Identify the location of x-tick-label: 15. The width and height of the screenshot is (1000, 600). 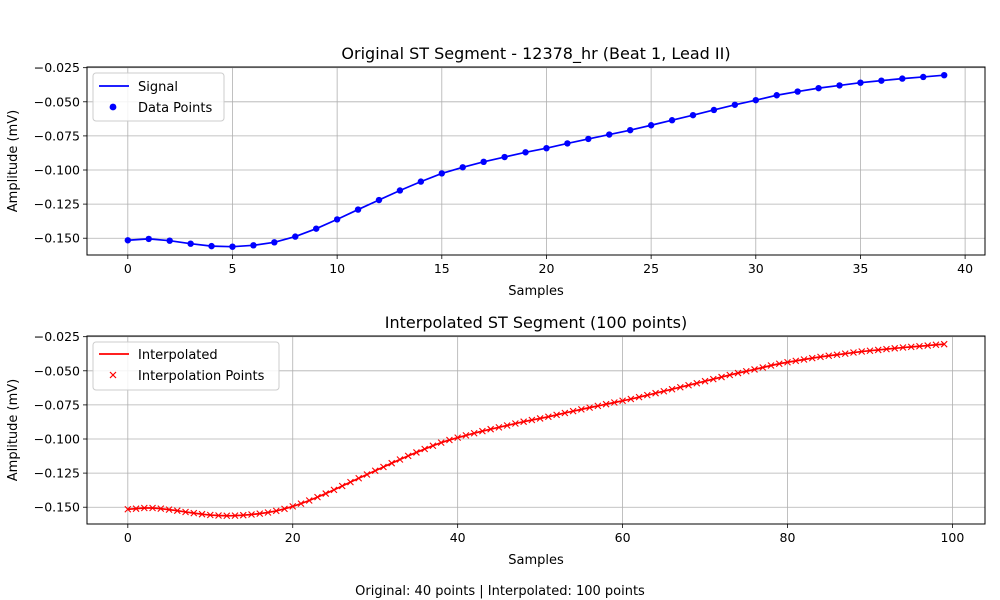
(442, 268).